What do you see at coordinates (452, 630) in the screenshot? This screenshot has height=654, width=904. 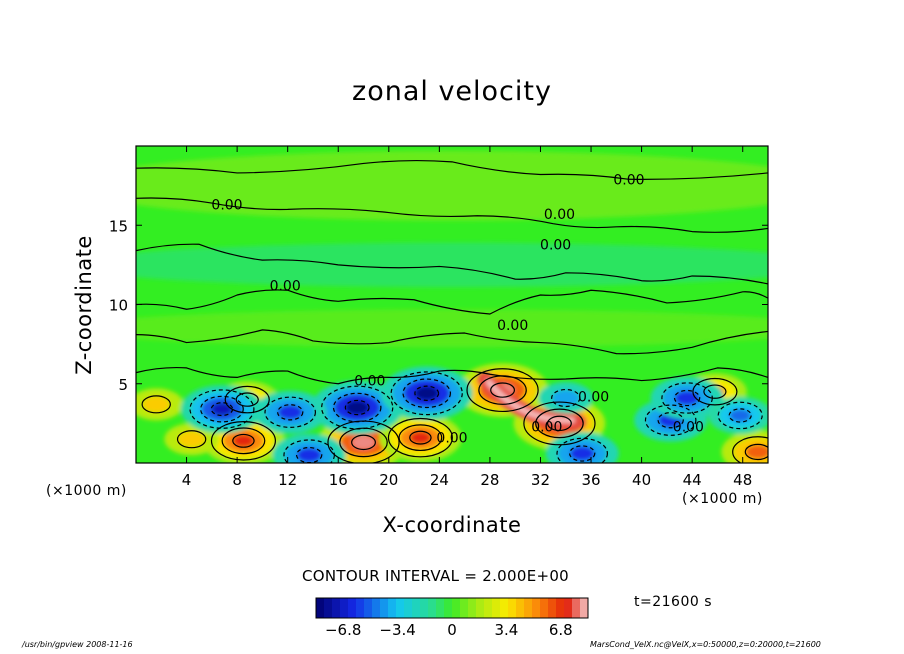 I see `colorbar-tick-label: 0` at bounding box center [452, 630].